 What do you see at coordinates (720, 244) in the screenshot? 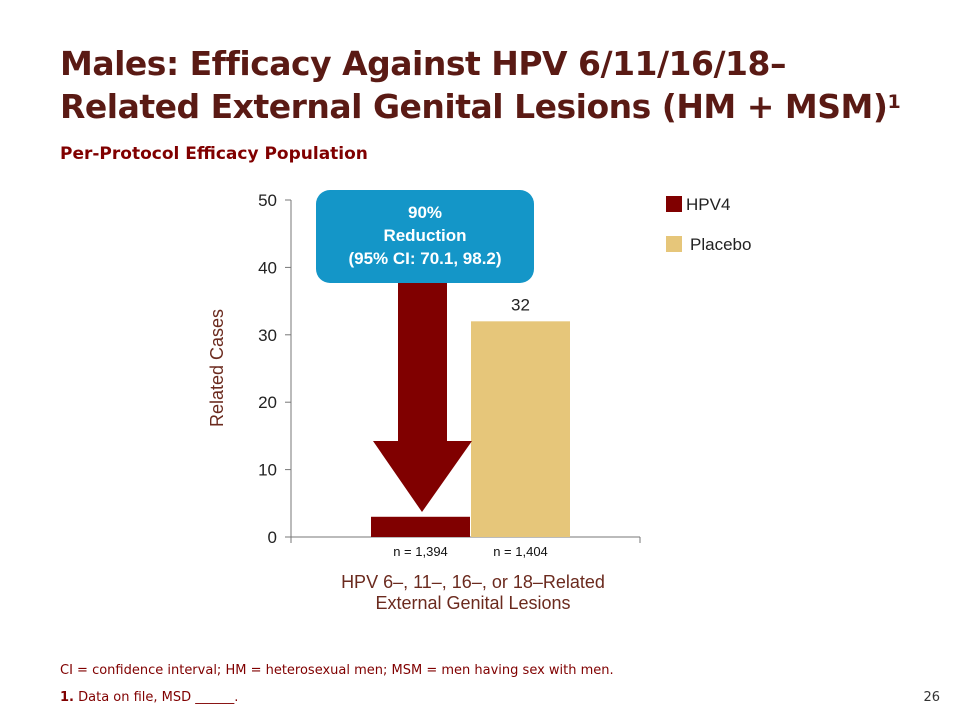
I see `legend-label-placebo: Placebo` at bounding box center [720, 244].